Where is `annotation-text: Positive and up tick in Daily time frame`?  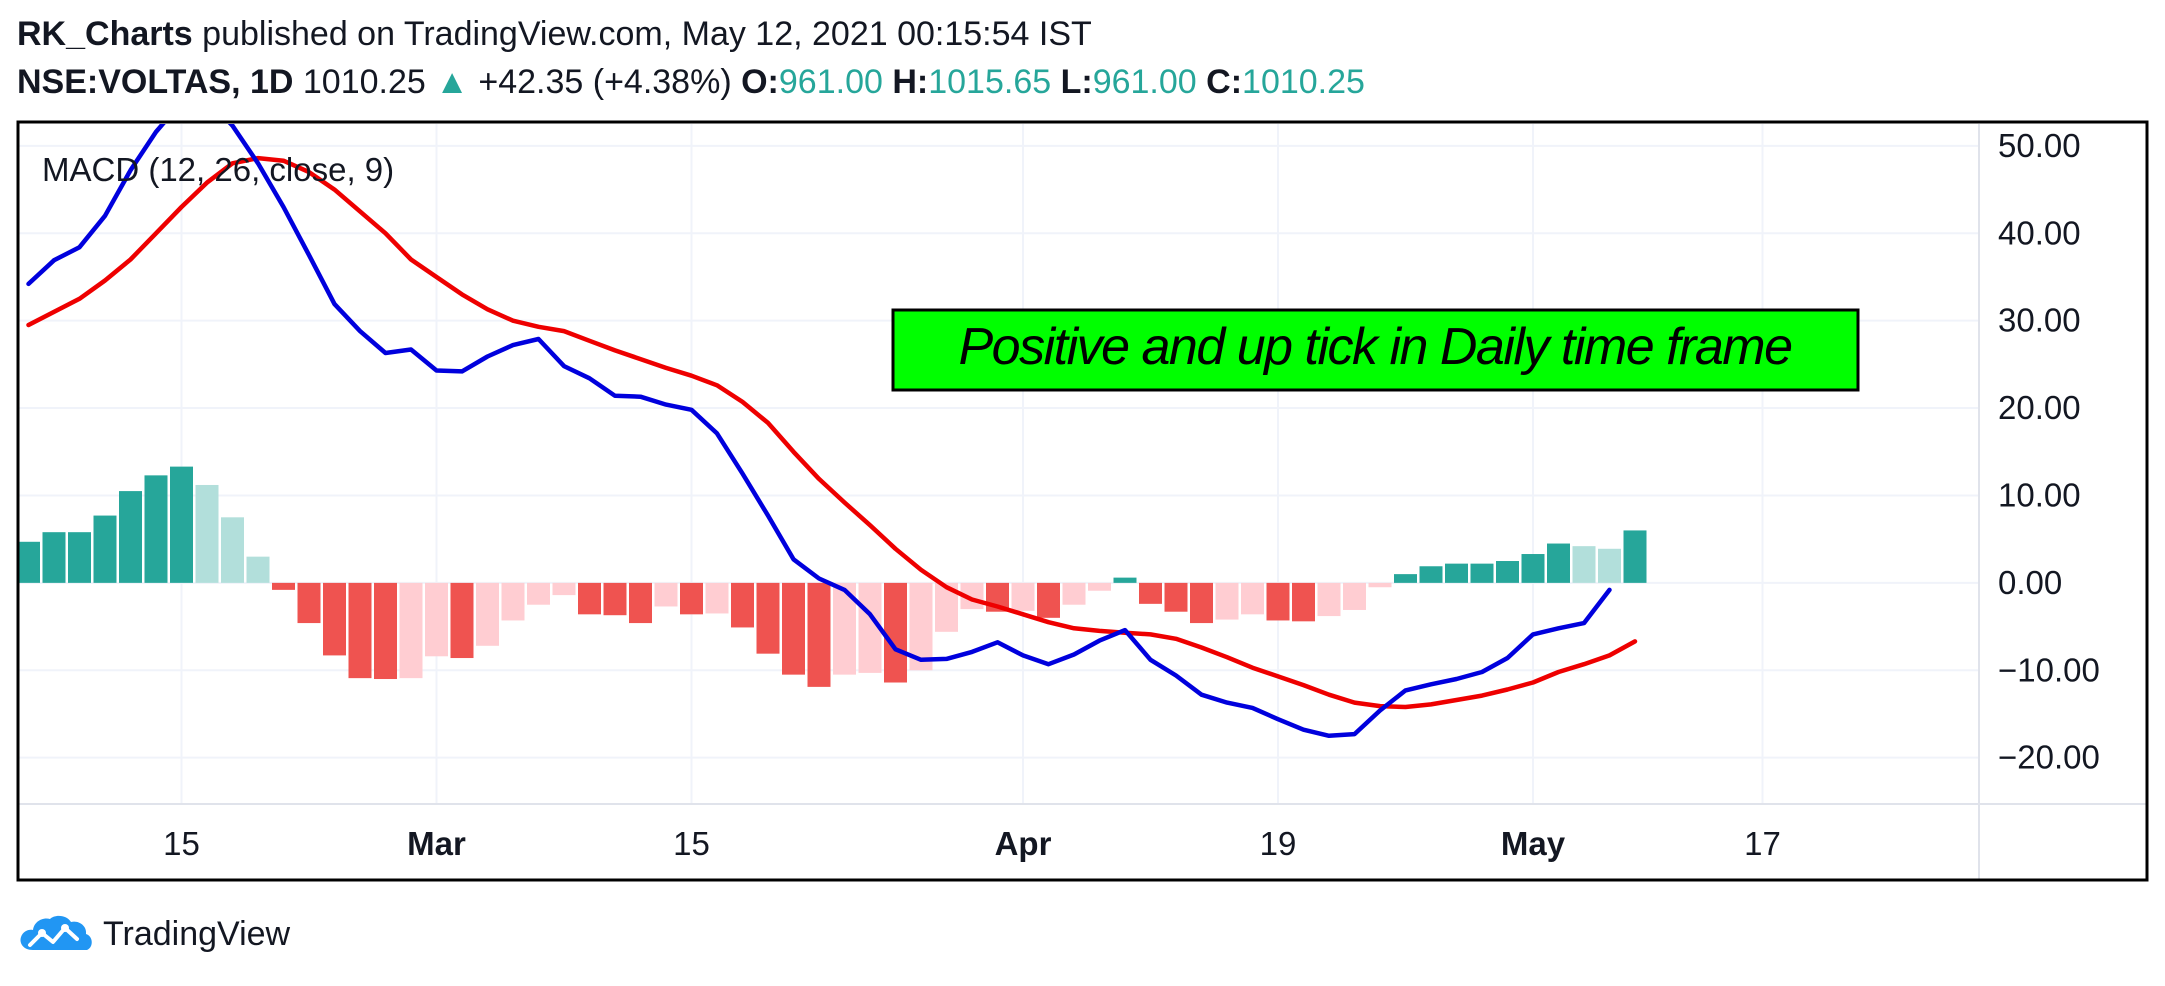
annotation-text: Positive and up tick in Daily time frame is located at coordinates (1374, 347).